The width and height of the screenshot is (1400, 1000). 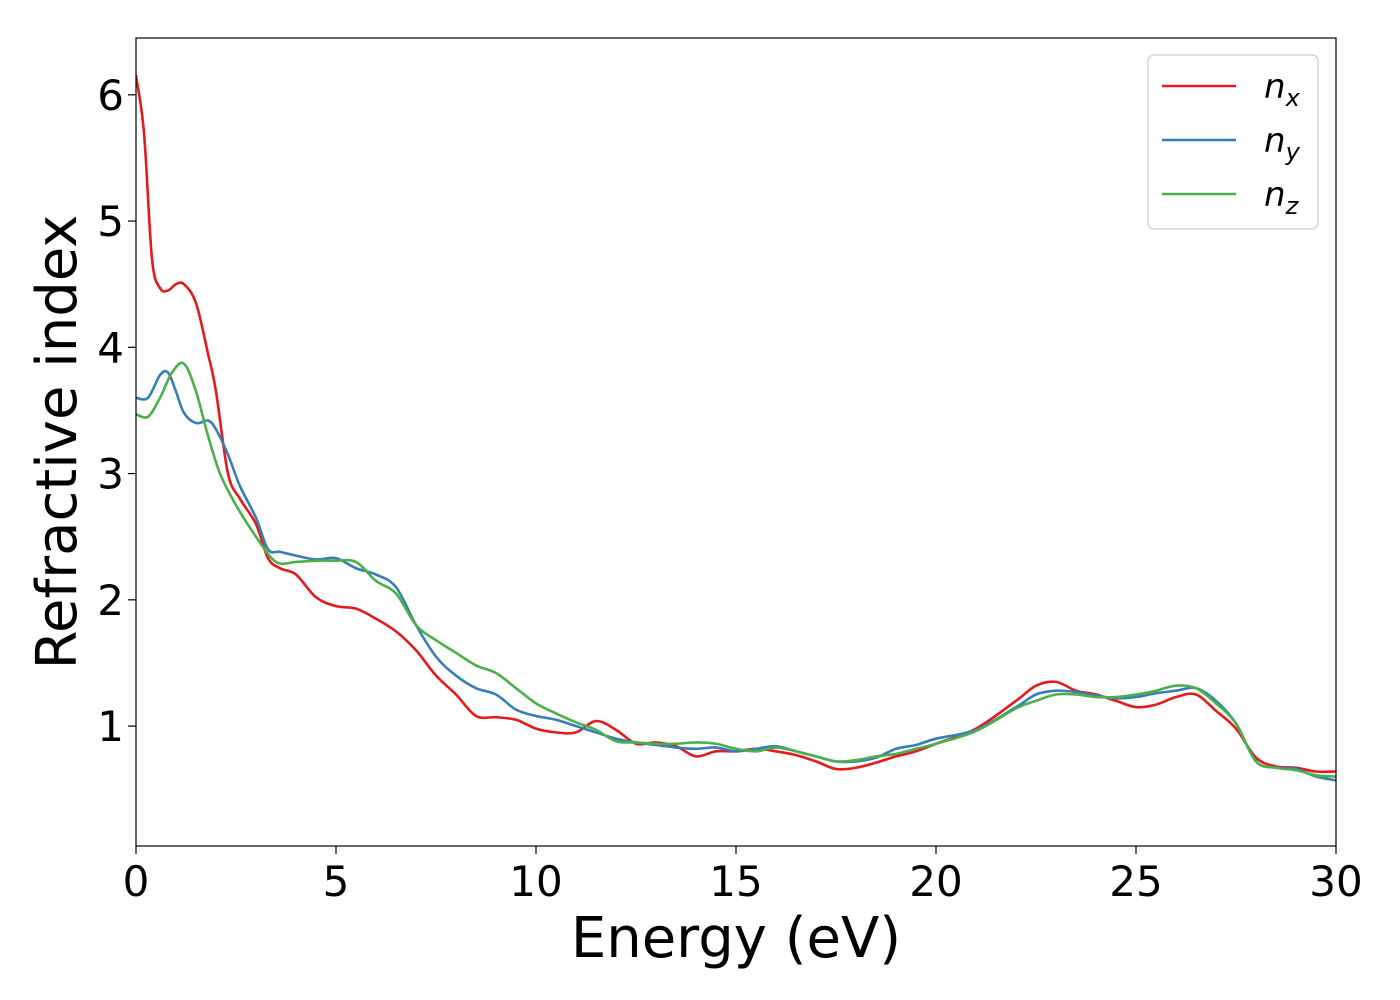 I want to click on x-axis-title: Energy (eV), so click(x=736, y=938).